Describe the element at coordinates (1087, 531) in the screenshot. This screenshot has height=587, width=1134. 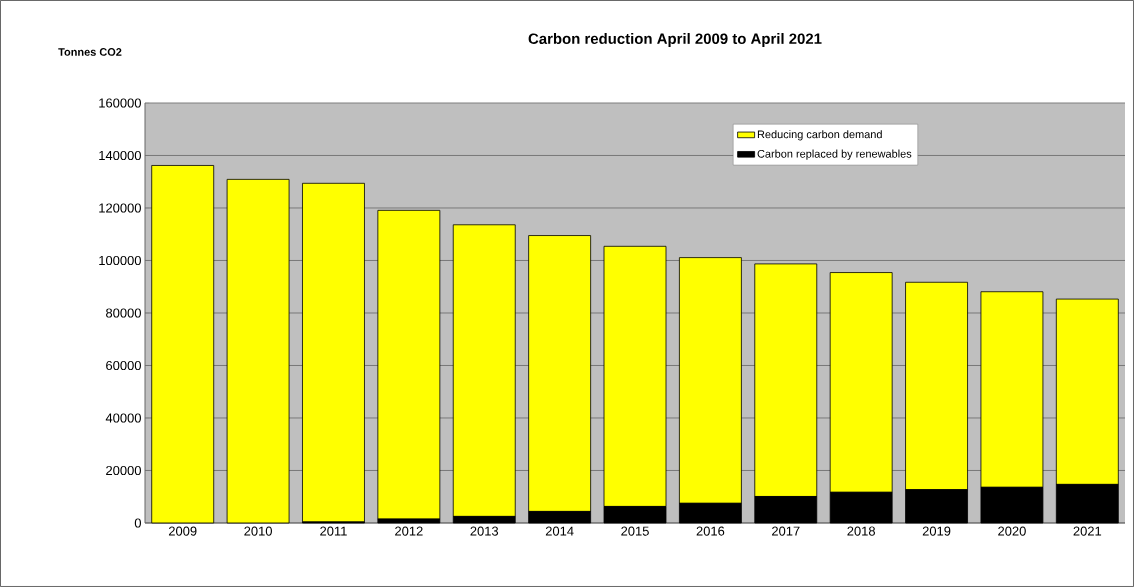
I see `x-tick-label: 2021` at that location.